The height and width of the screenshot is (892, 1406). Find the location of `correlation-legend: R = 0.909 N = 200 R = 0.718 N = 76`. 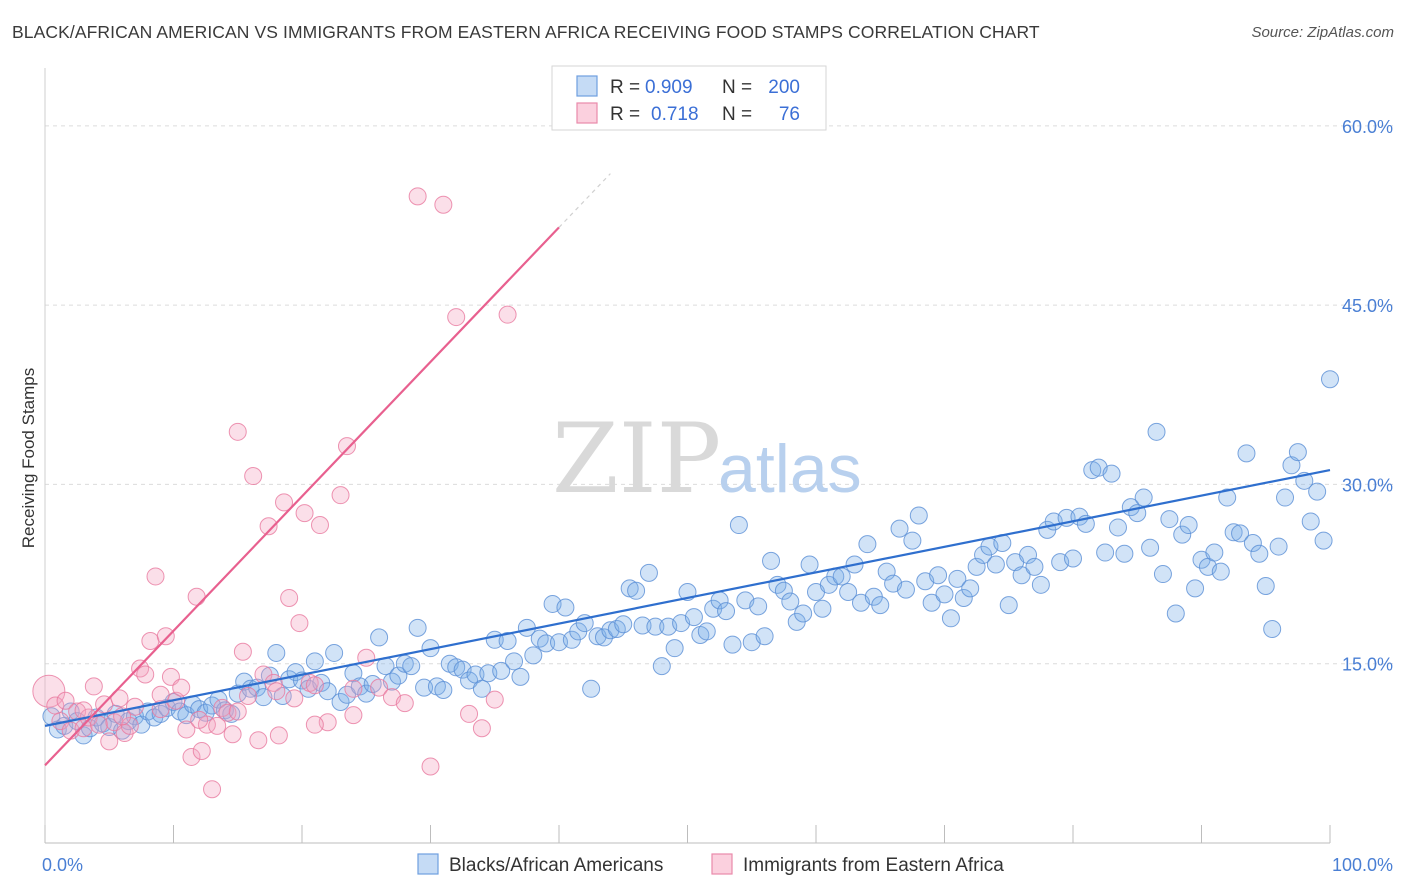

correlation-legend: R = 0.909 N = 200 R = 0.718 N = 76 is located at coordinates (689, 98).